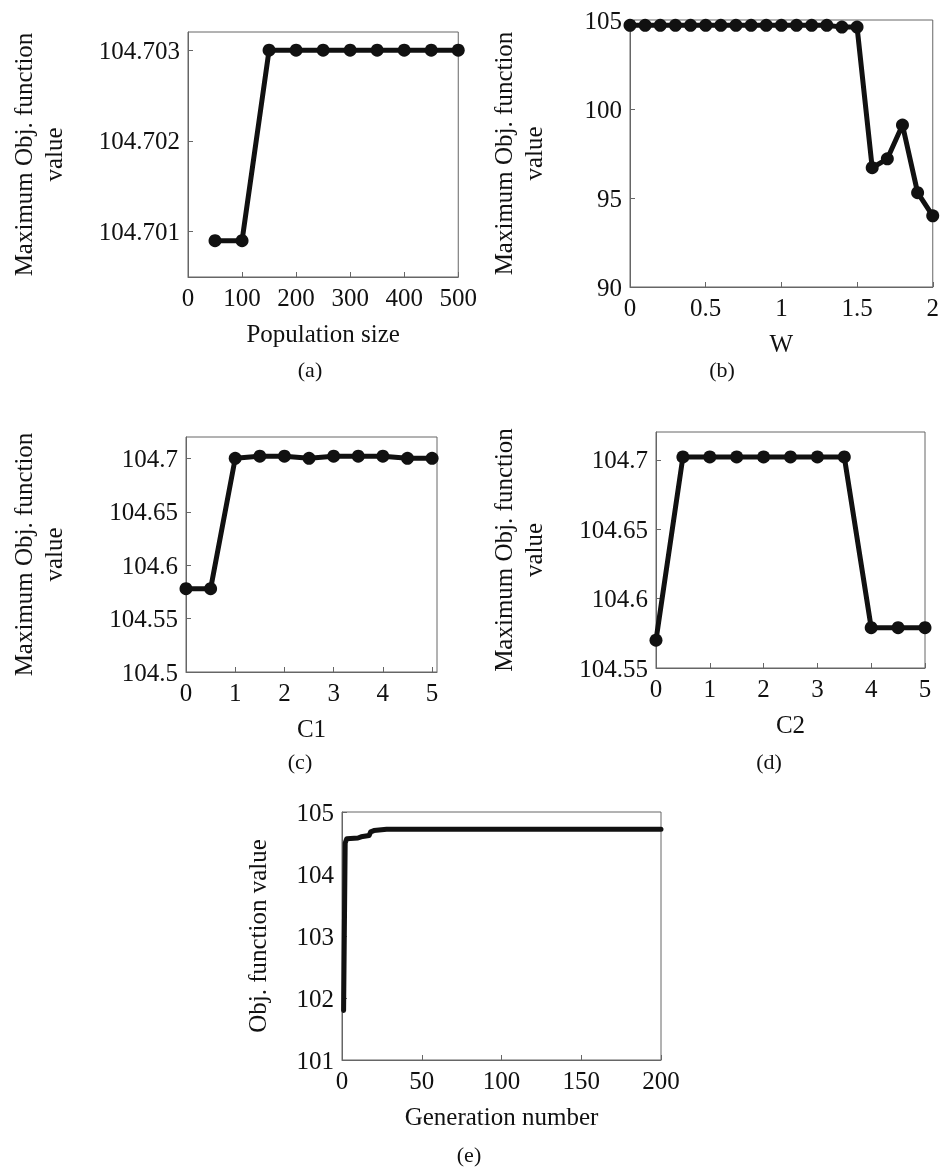 Image resolution: width=942 pixels, height=1169 pixels. What do you see at coordinates (315, 936) in the screenshot?
I see `y-tick-label: 103` at bounding box center [315, 936].